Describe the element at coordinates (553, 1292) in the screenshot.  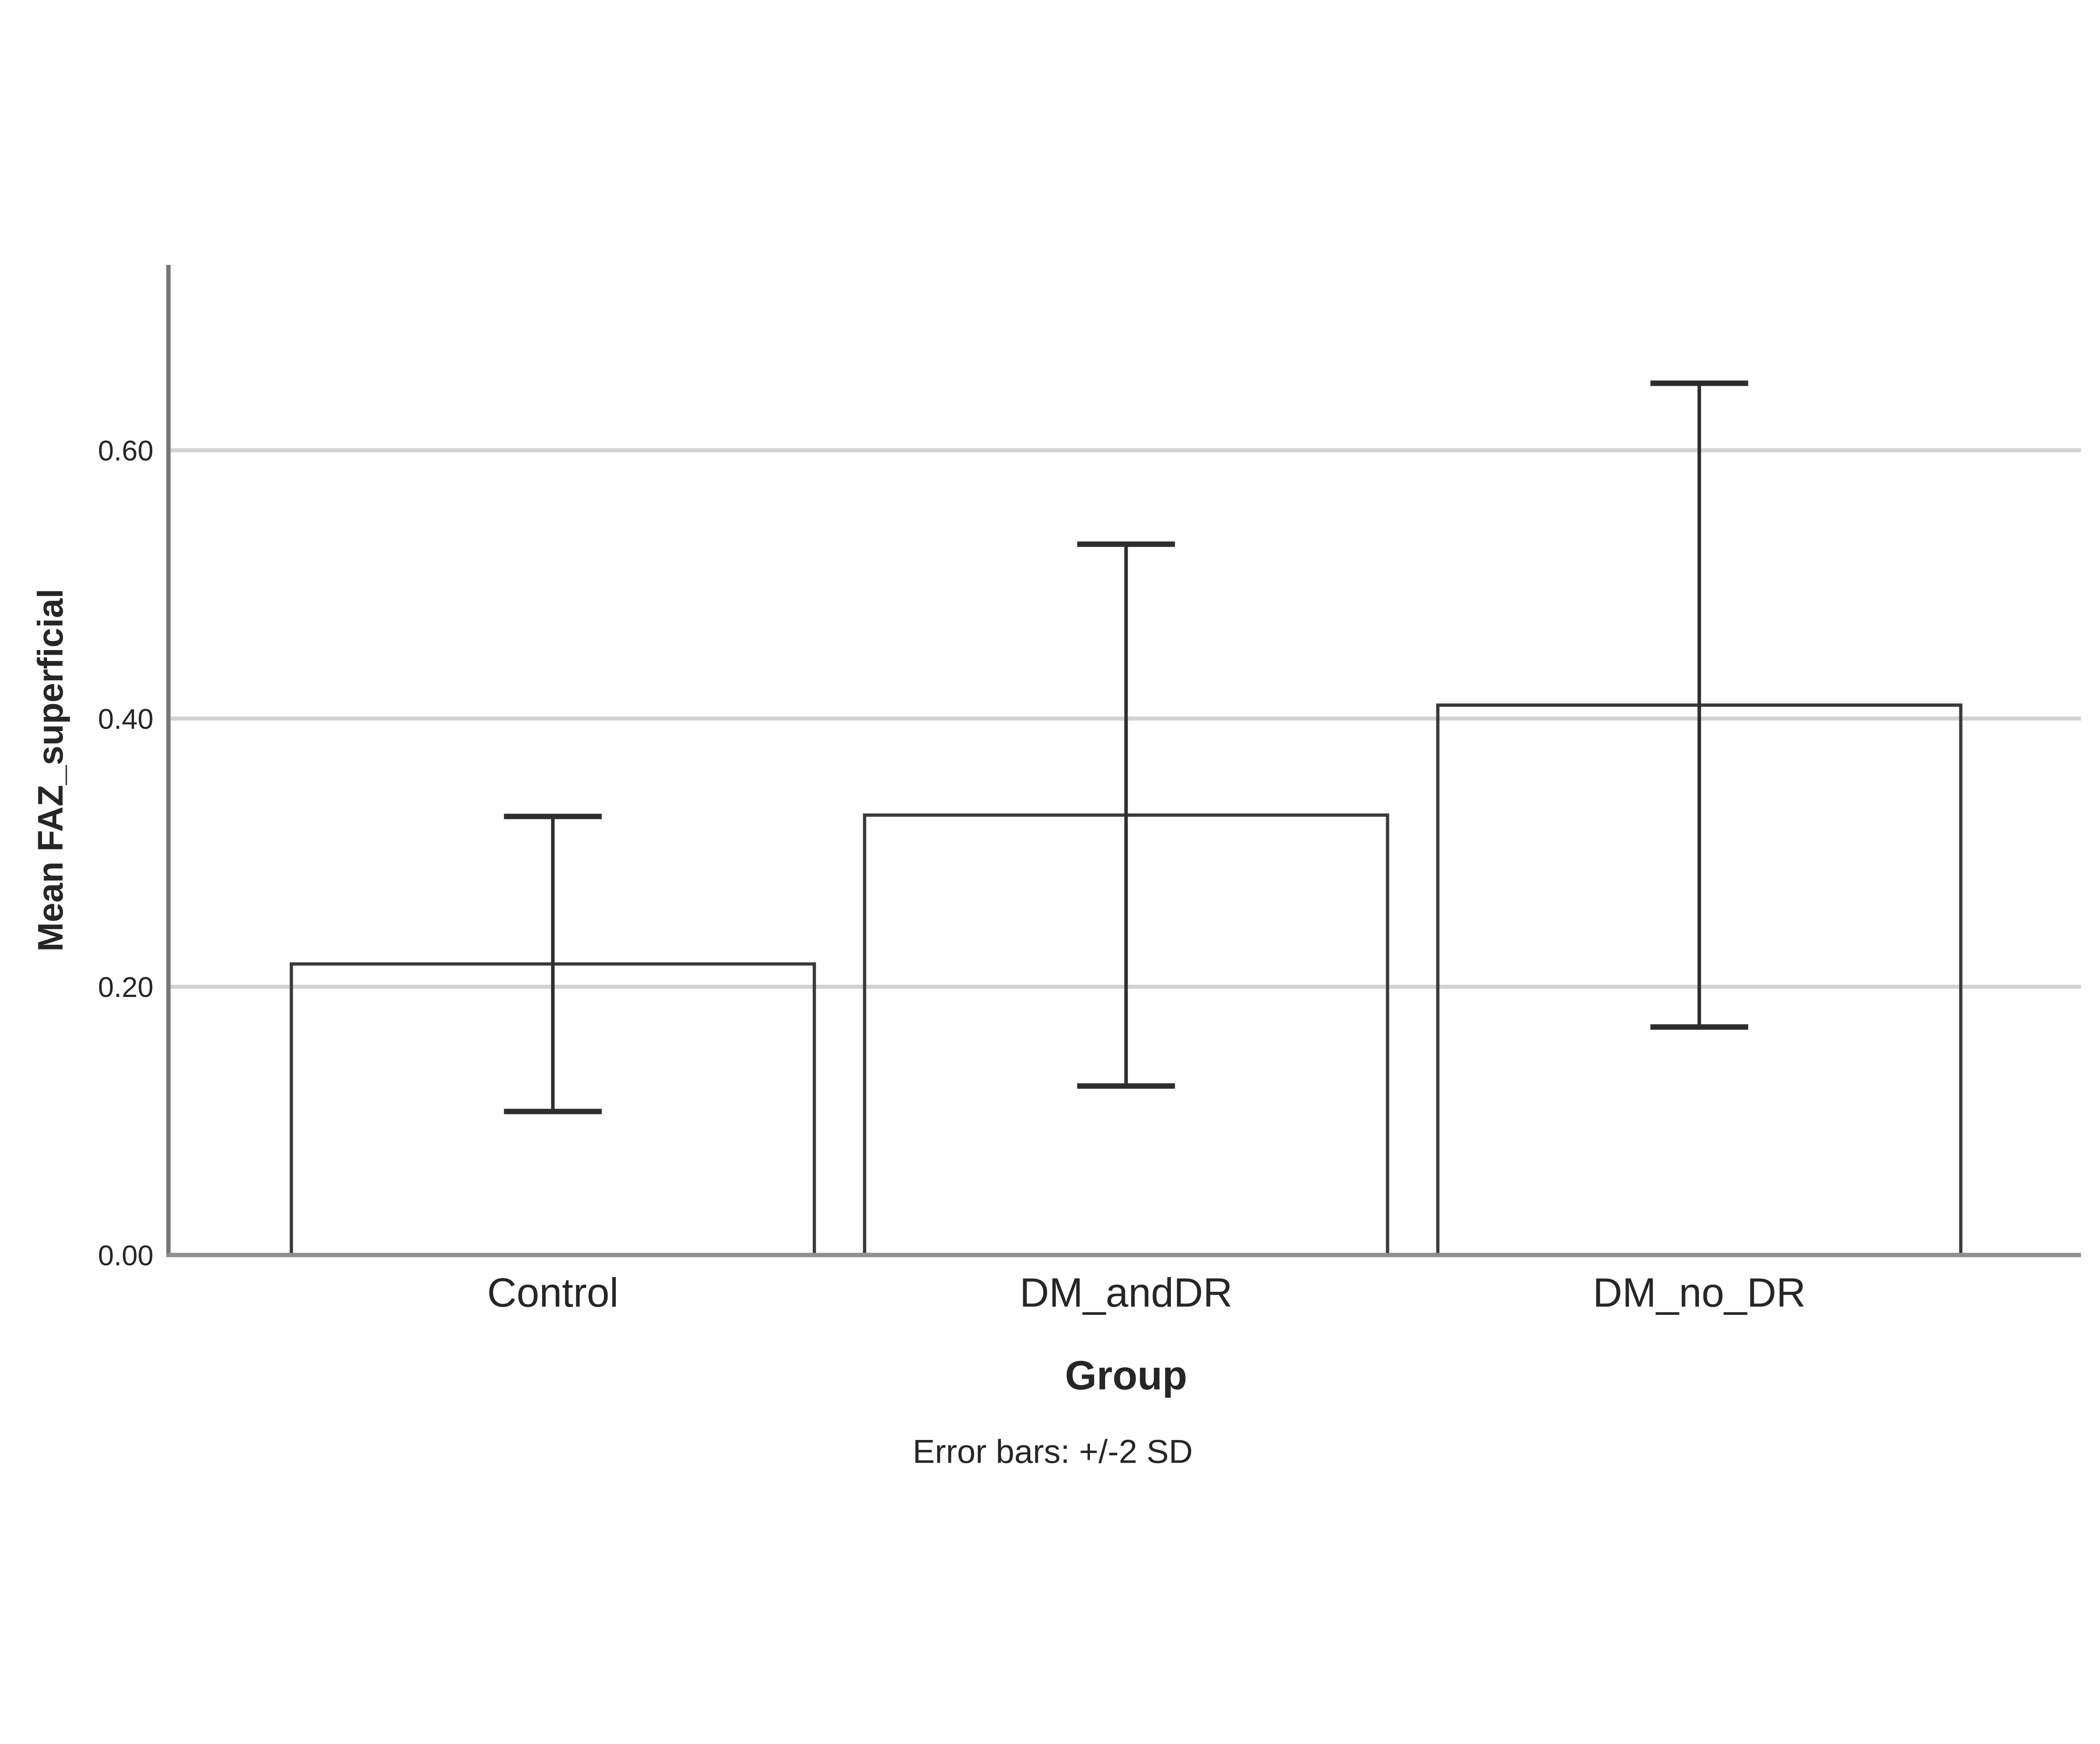
I see `x-category-label: Control` at that location.